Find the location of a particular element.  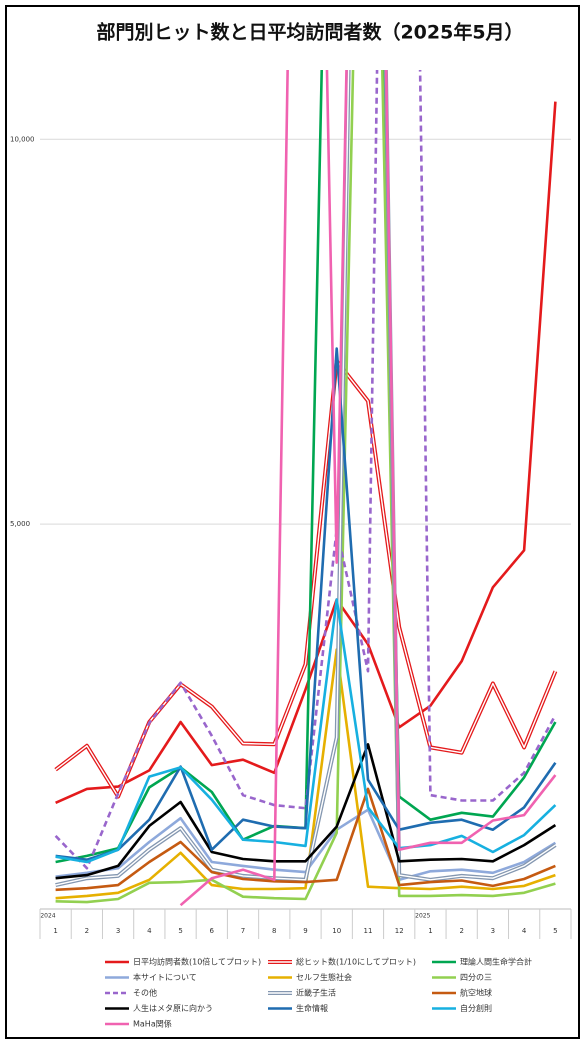

x-tick-label: 9 is located at coordinates (305, 931).